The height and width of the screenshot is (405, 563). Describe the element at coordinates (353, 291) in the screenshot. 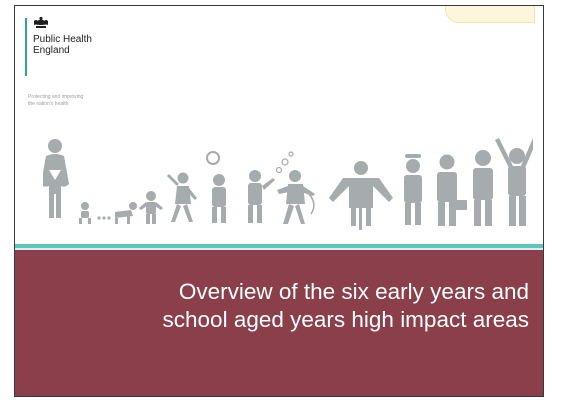

I see `slide-title-line1: Overview of the six early years and` at that location.